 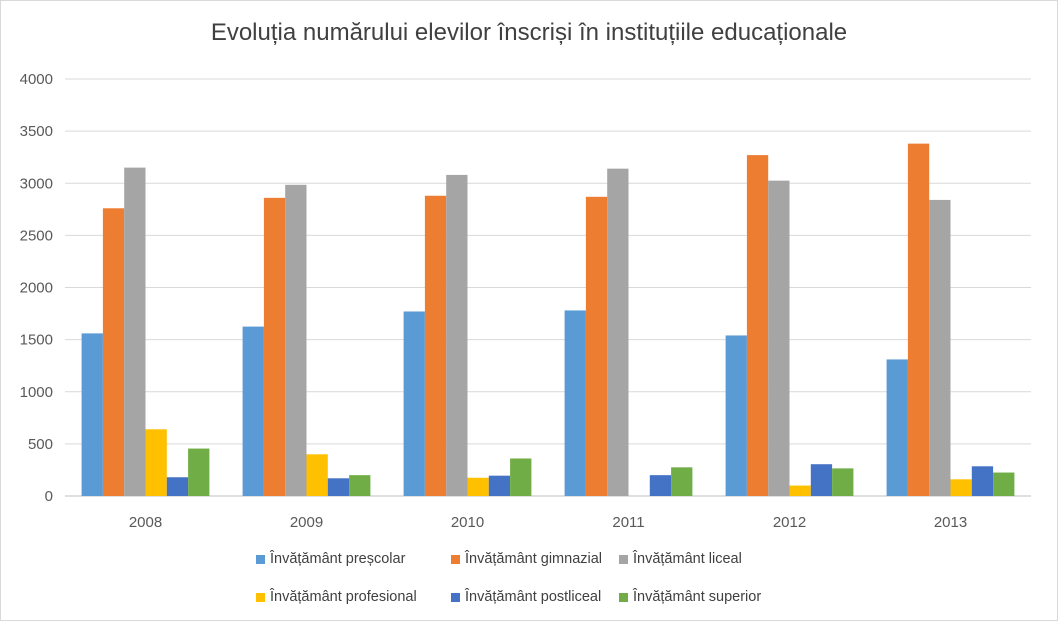 I want to click on legend-item: Învățământ profesional, so click(x=353, y=597).